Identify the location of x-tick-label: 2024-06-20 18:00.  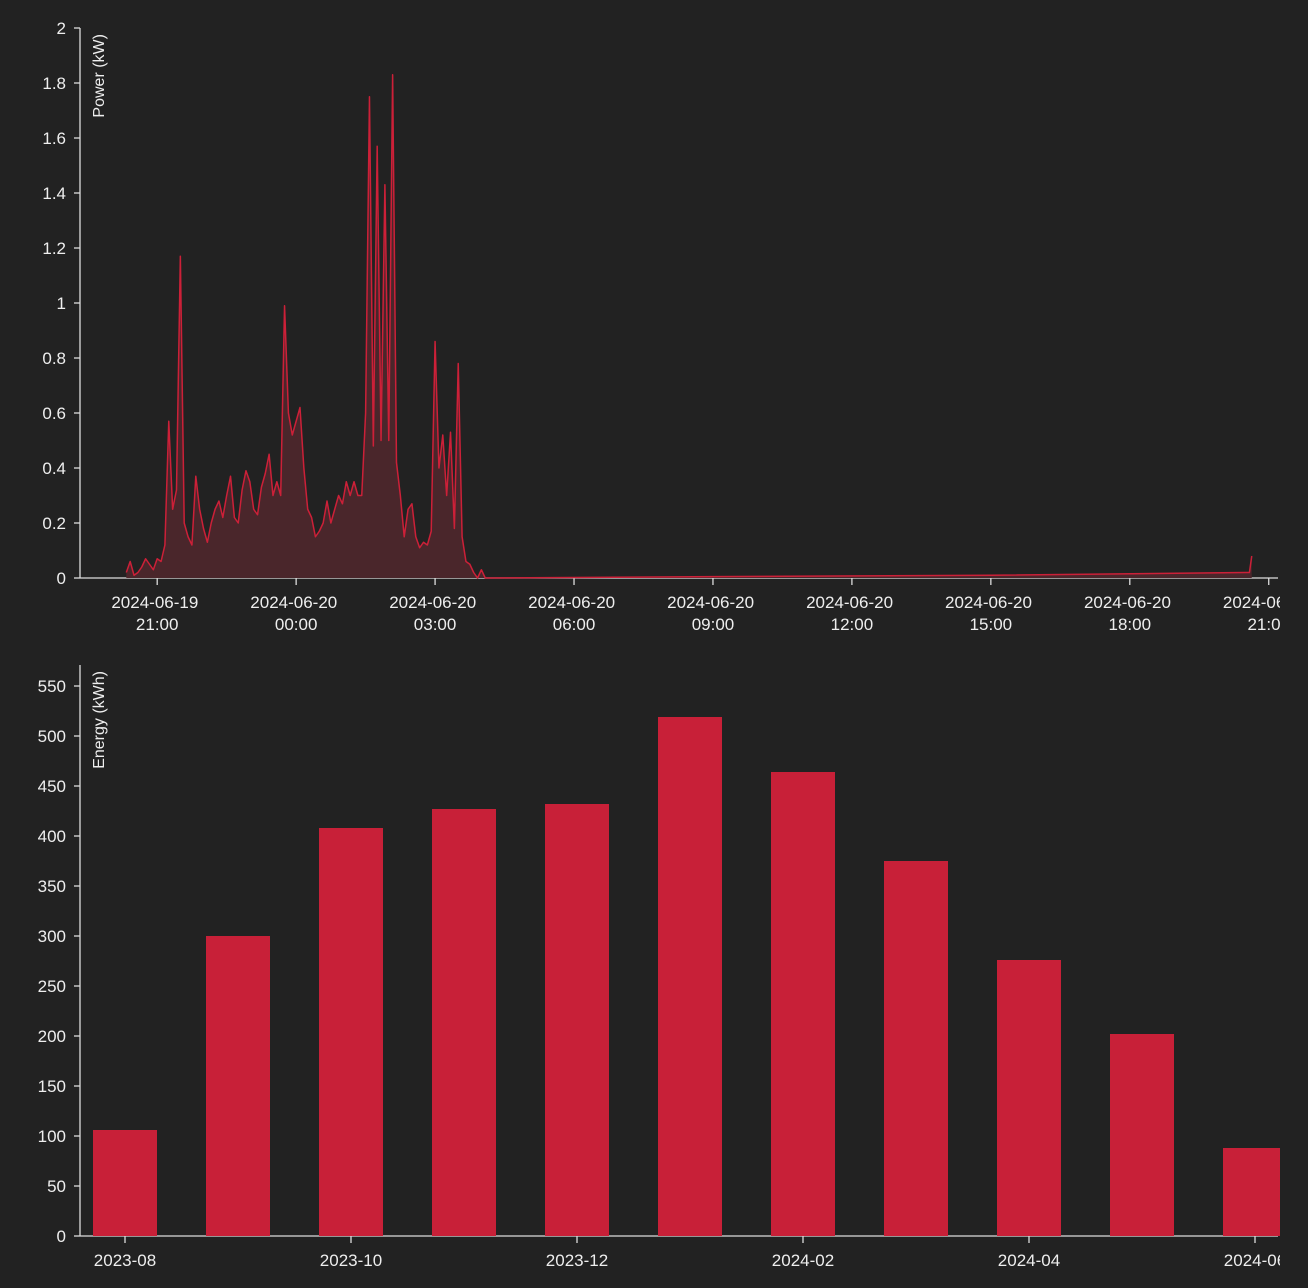
(1130, 613).